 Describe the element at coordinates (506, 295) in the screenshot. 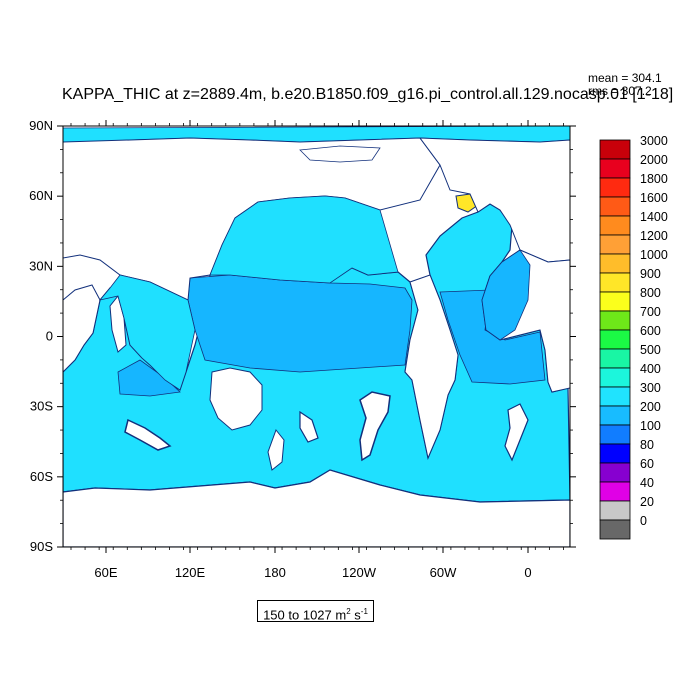

I see `north-atlantic-sea` at that location.